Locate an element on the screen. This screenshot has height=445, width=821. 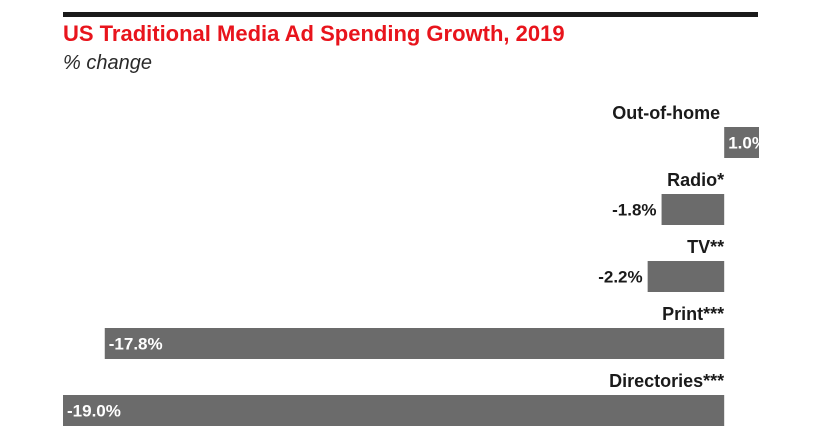
category-label: Directories*** is located at coordinates (666, 381).